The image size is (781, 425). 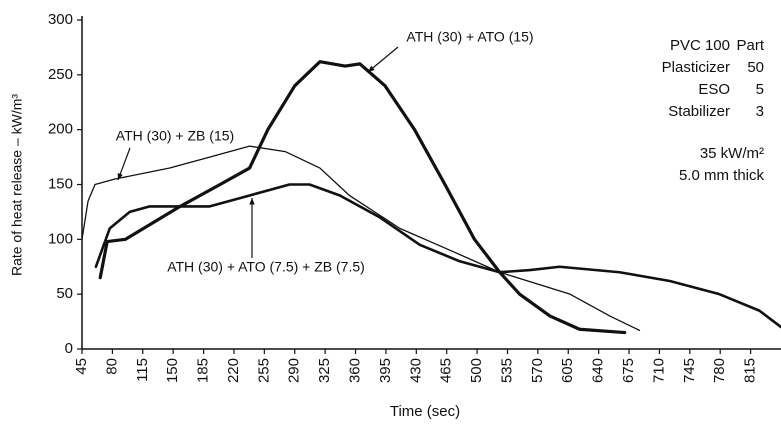 What do you see at coordinates (294, 370) in the screenshot?
I see `x-tick-label: 290` at bounding box center [294, 370].